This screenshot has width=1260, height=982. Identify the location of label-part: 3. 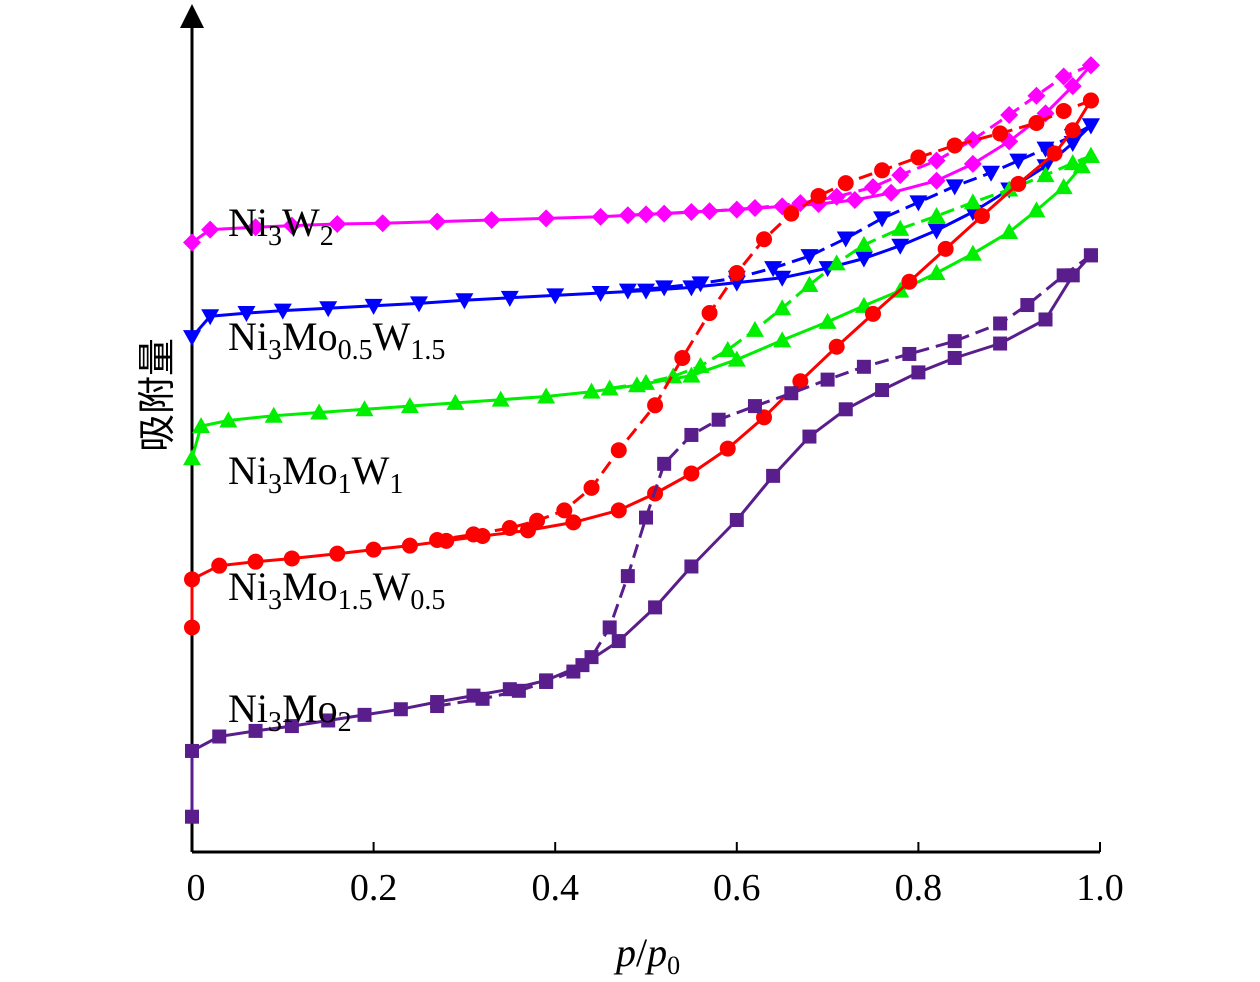
(275, 484).